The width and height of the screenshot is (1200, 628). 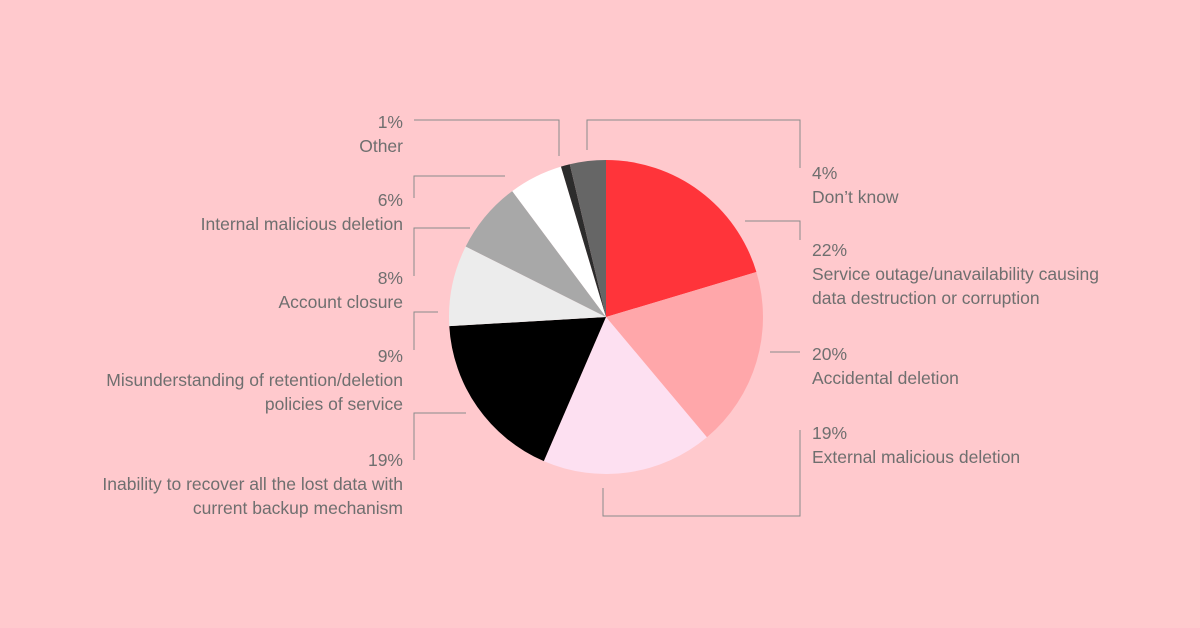 I want to click on slice-name: Account closure, so click(x=340, y=302).